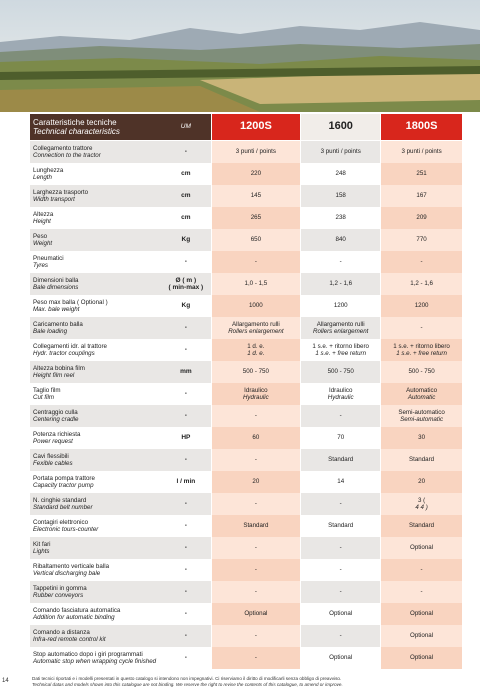  Describe the element at coordinates (95, 328) in the screenshot. I see `row-label: Caricamento balla Bale loading` at that location.